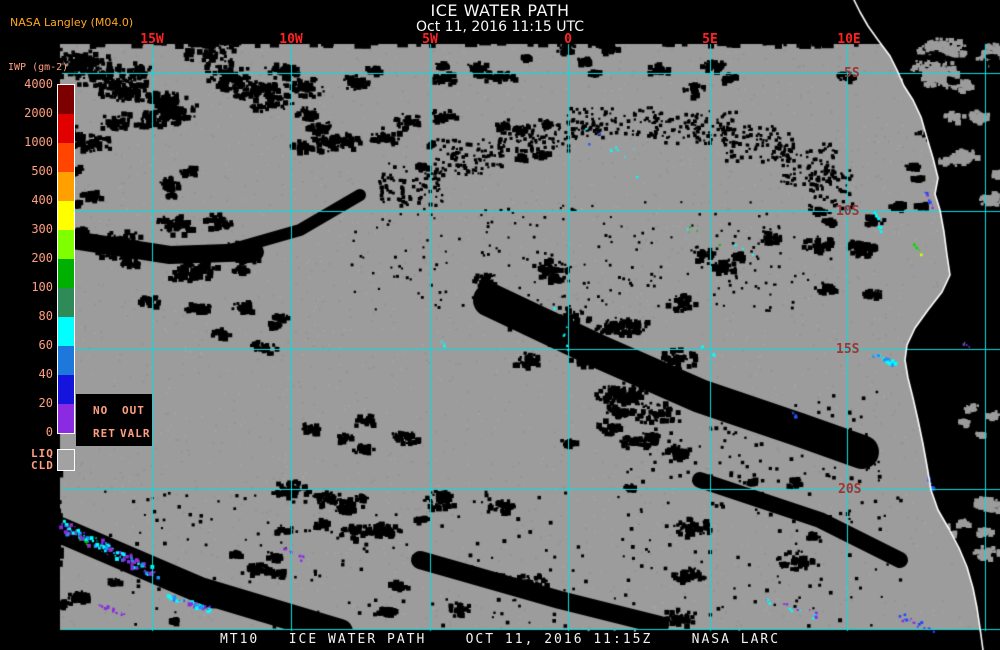  I want to click on provider-label: NASA Langley (M04.0), so click(72, 22).